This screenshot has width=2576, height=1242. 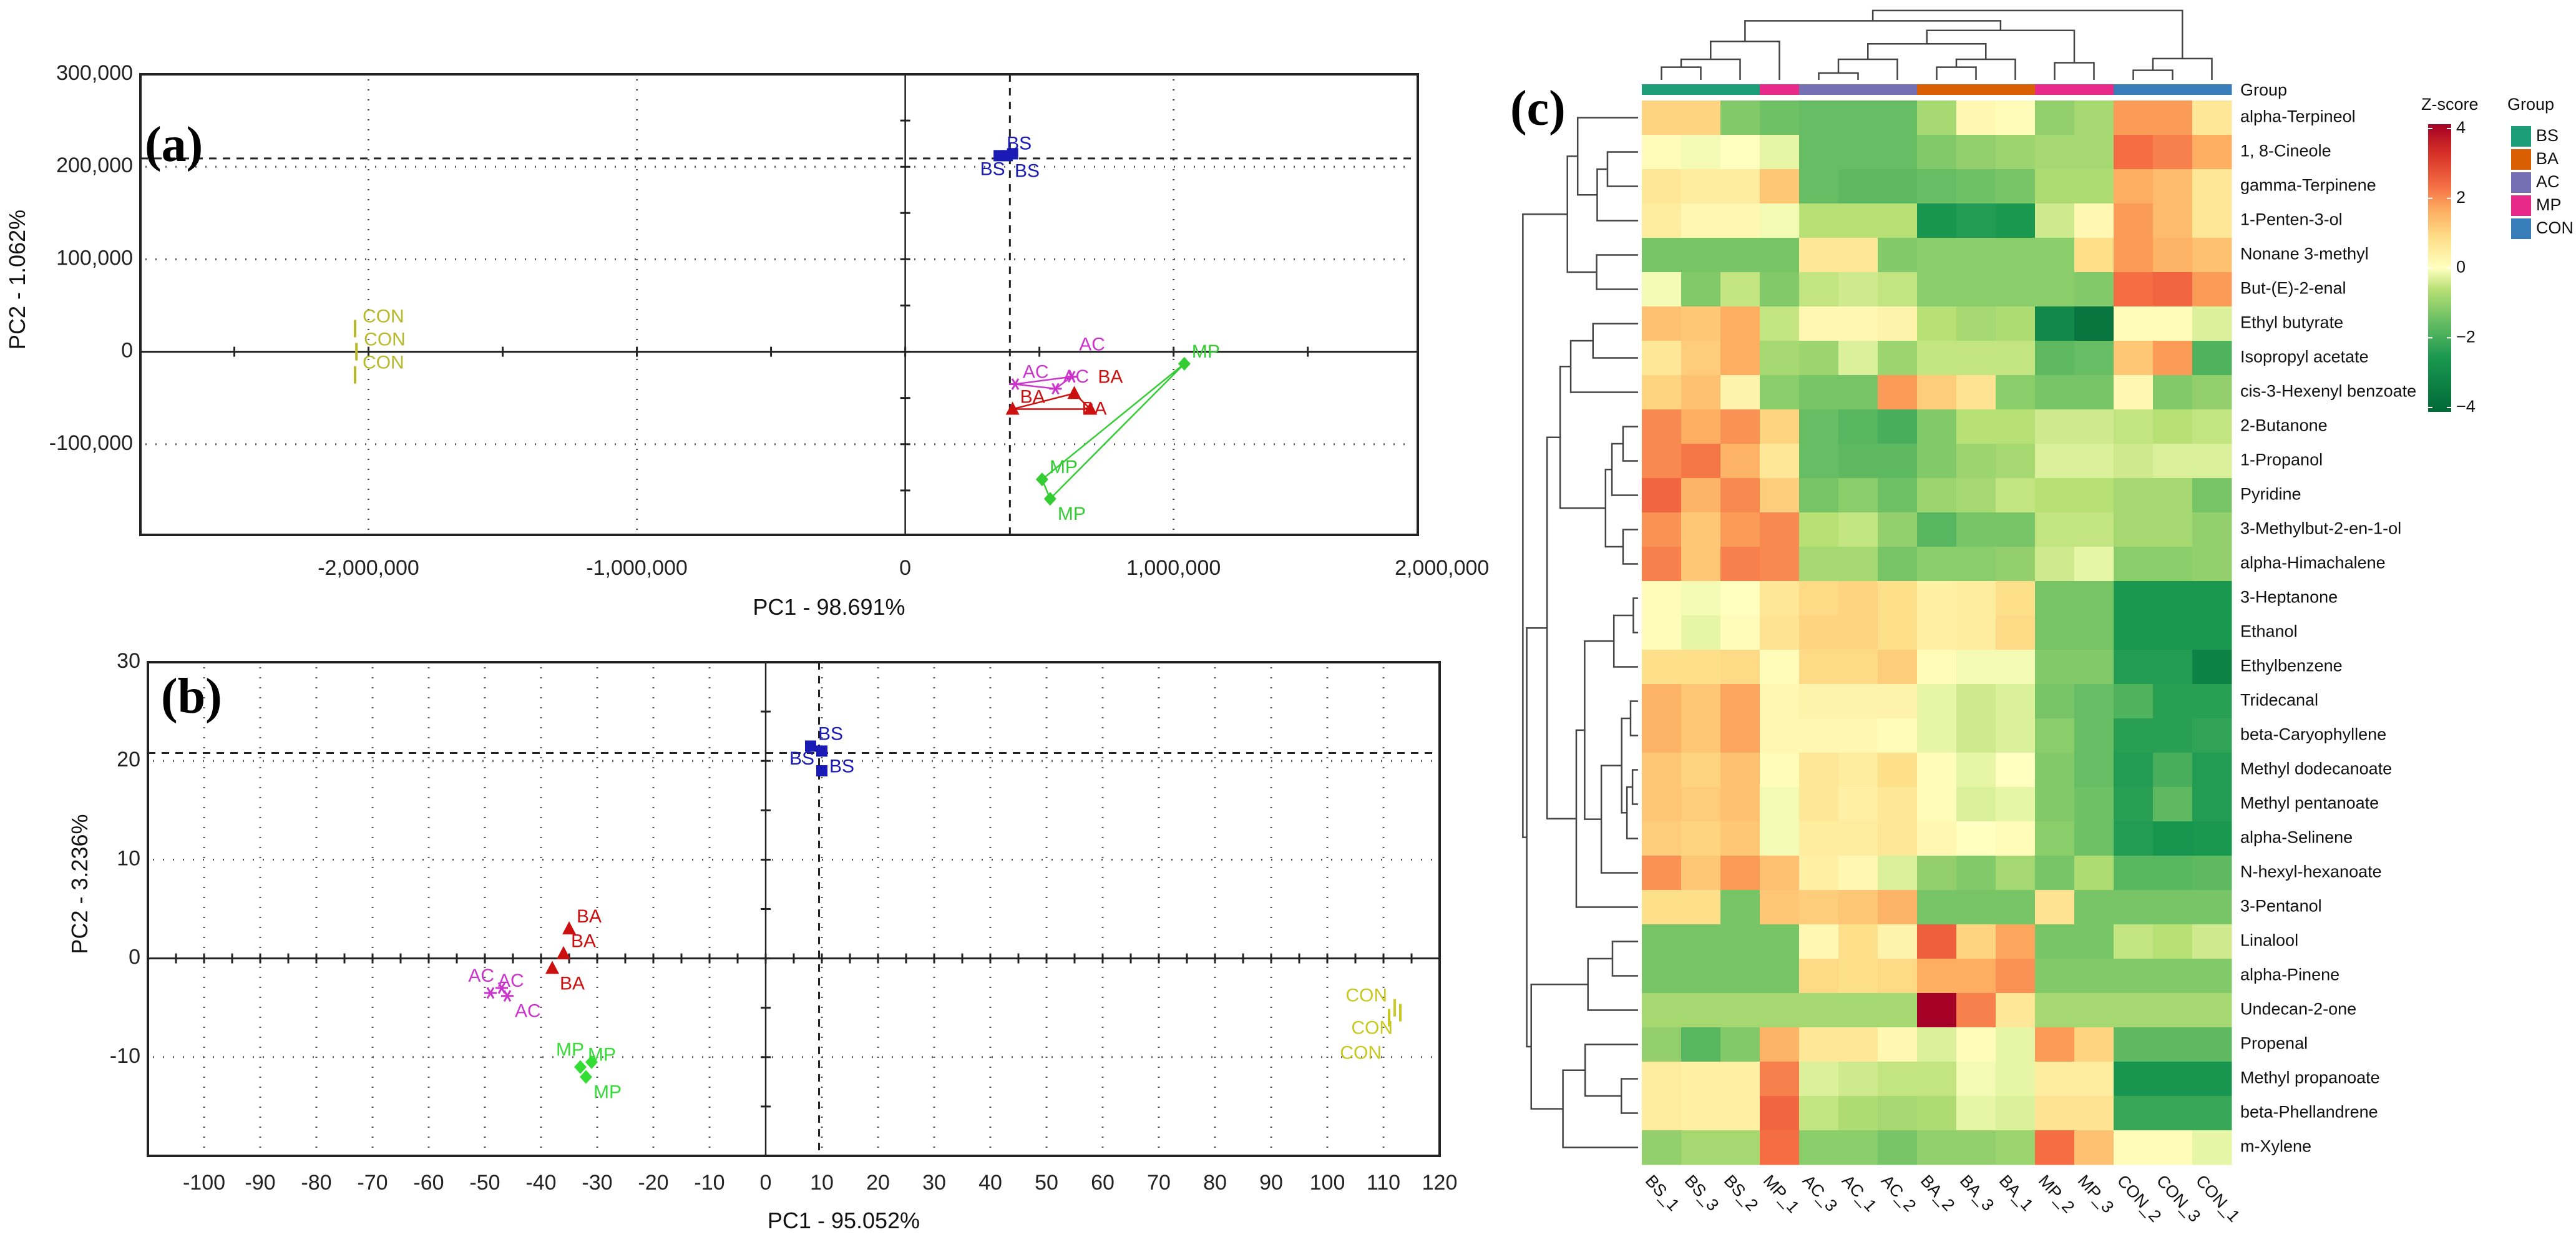 What do you see at coordinates (1977, 1193) in the screenshot?
I see `column-label: BA_3` at bounding box center [1977, 1193].